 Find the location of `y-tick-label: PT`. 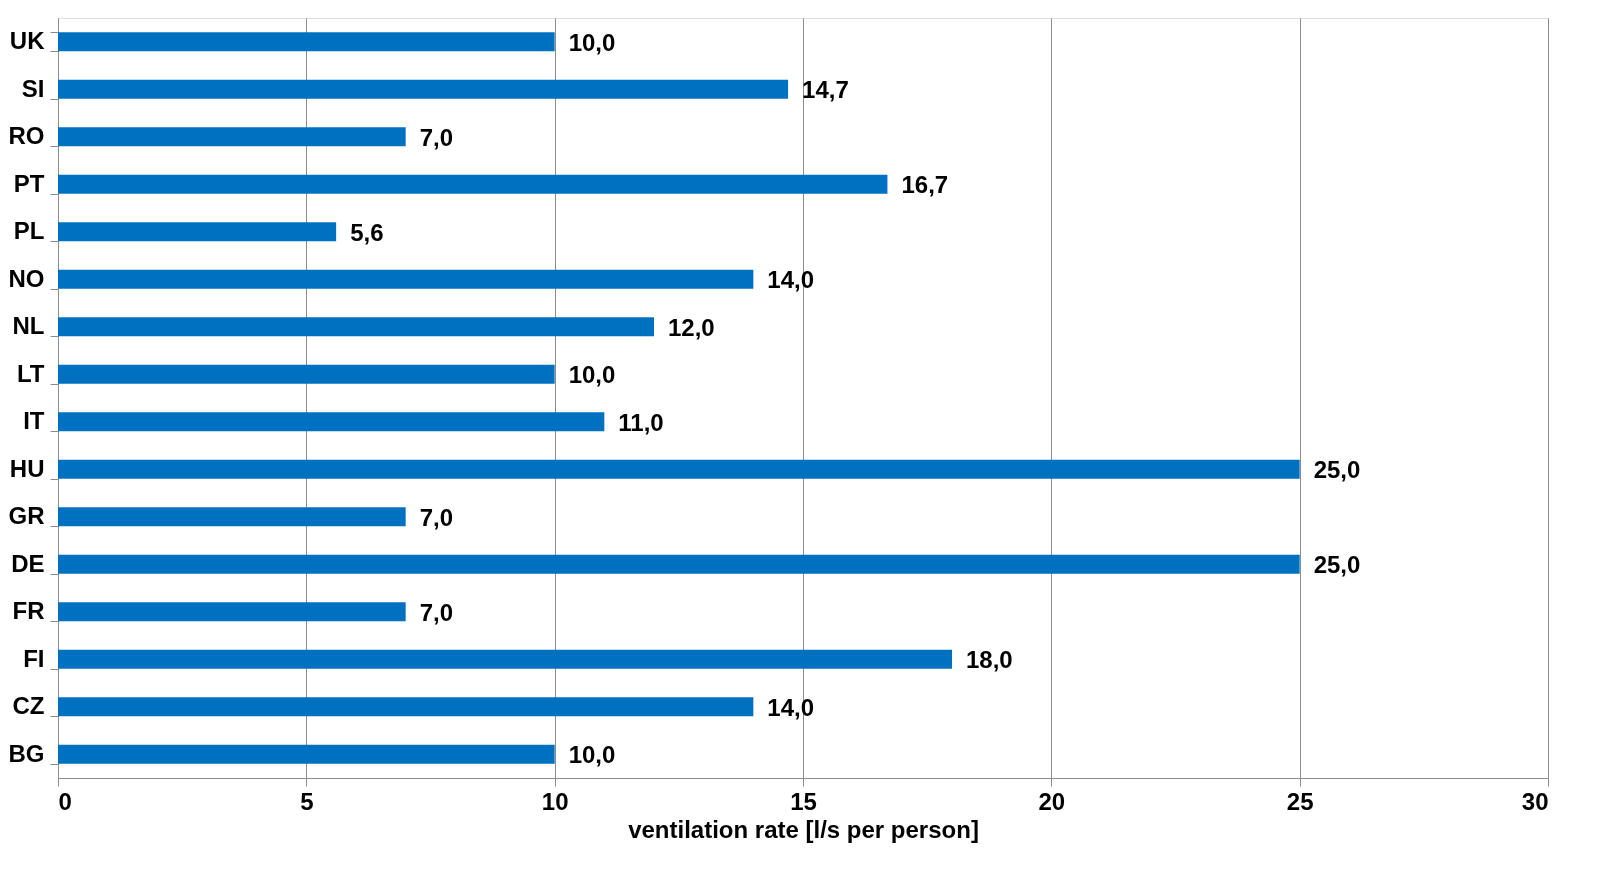

y-tick-label: PT is located at coordinates (29, 183).